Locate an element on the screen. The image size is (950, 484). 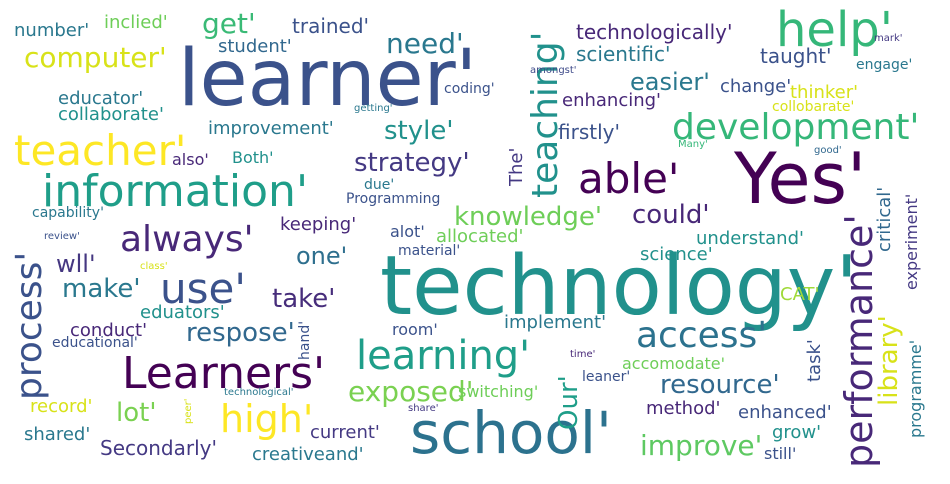
word-review: review' is located at coordinates (62, 236).